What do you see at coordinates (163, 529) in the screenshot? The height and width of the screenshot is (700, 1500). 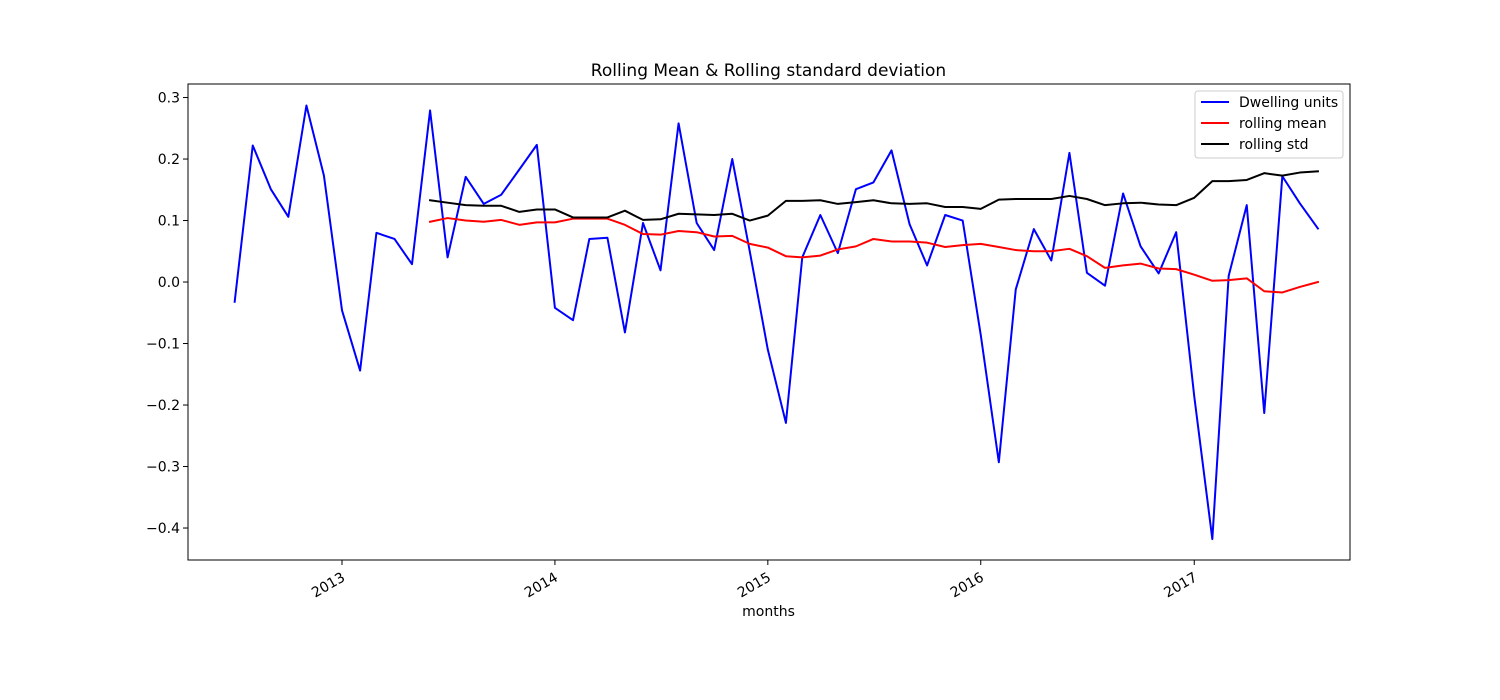 I see `y-tick-label: −0.4` at bounding box center [163, 529].